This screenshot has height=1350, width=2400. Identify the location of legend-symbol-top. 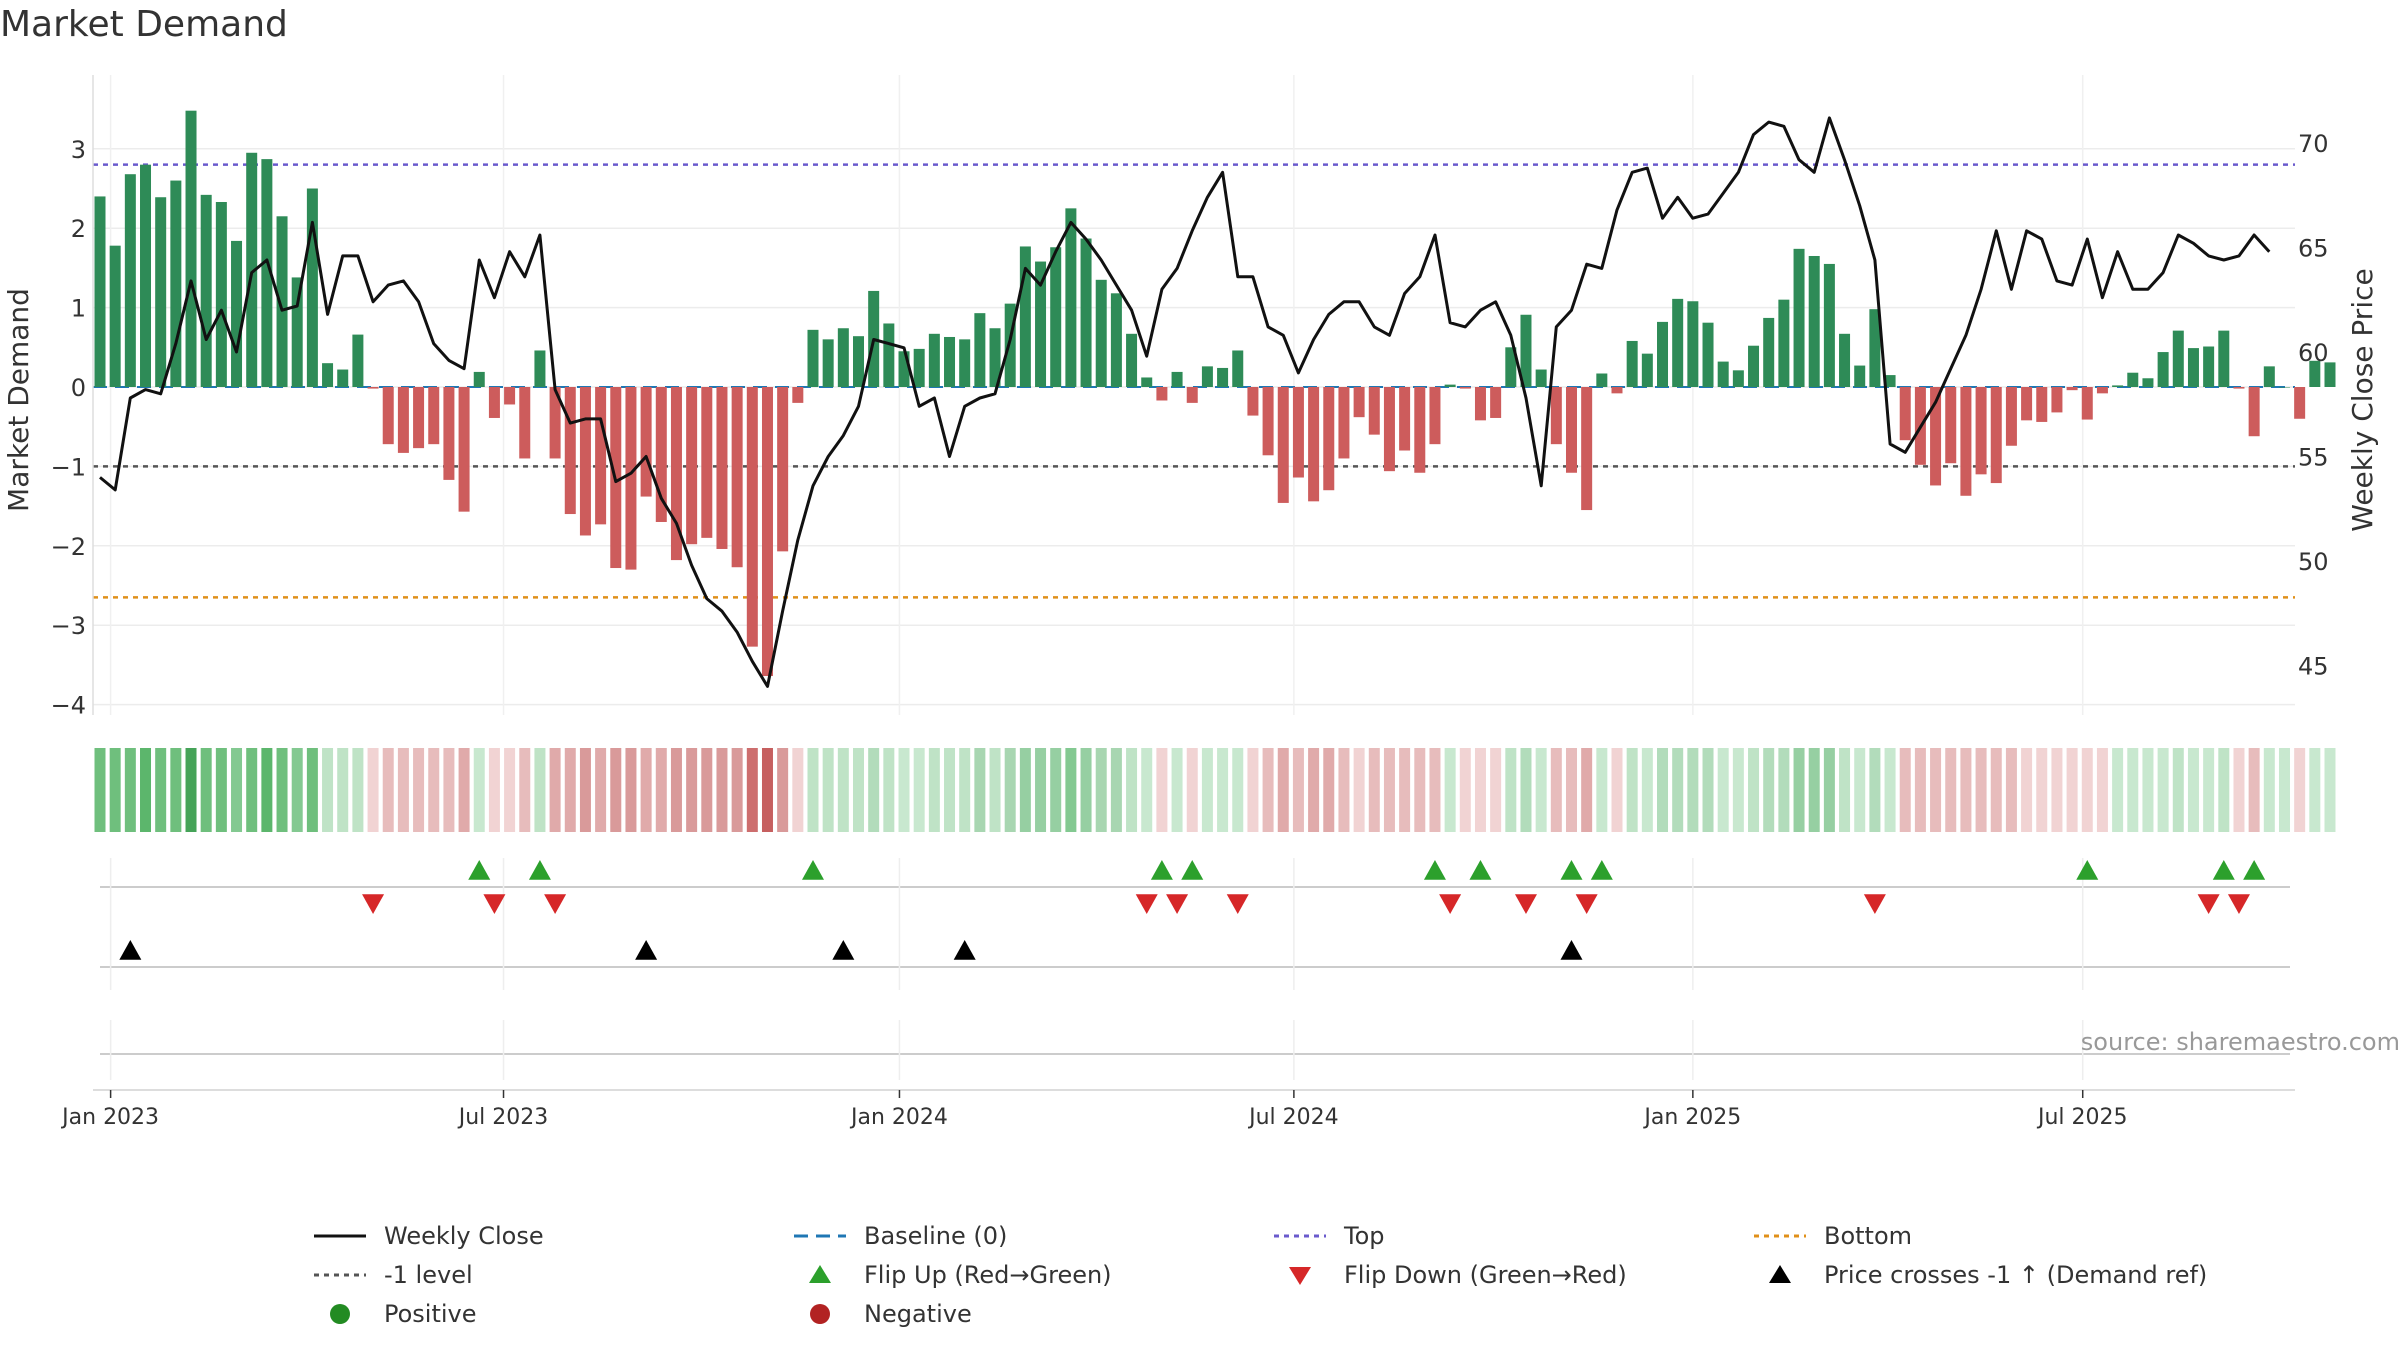
(1300, 1236).